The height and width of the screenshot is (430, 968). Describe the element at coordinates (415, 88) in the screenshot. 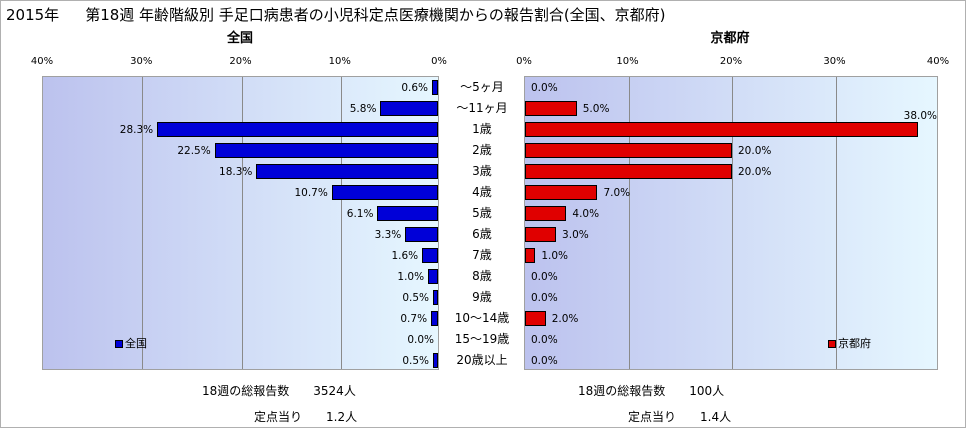

I see `data-label-national: 0.6%` at that location.